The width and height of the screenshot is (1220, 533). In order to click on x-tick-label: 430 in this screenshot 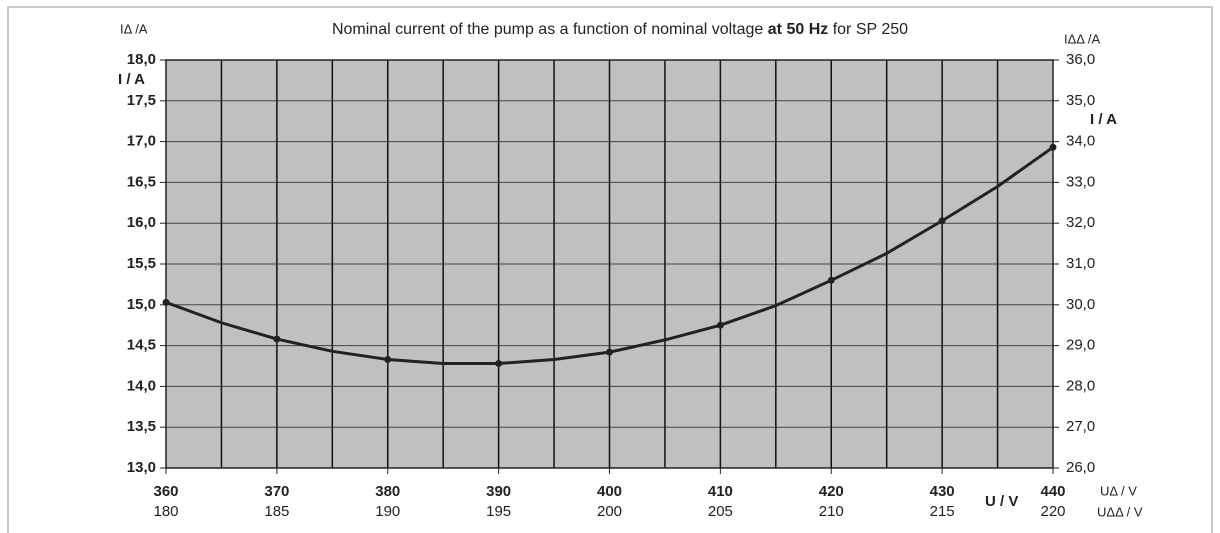, I will do `click(942, 491)`.